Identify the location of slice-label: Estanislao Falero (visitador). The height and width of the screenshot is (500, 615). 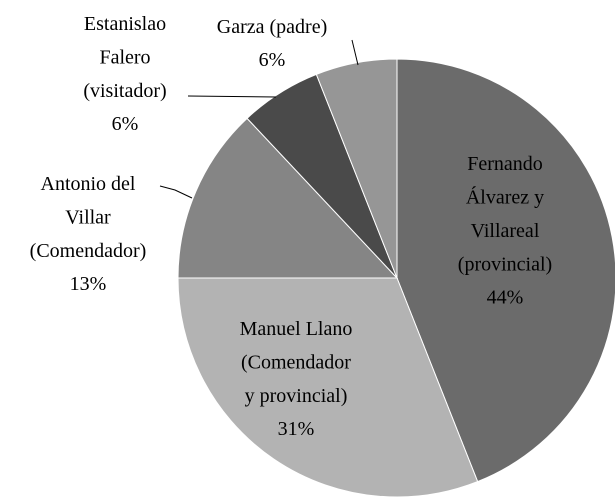
(124, 57).